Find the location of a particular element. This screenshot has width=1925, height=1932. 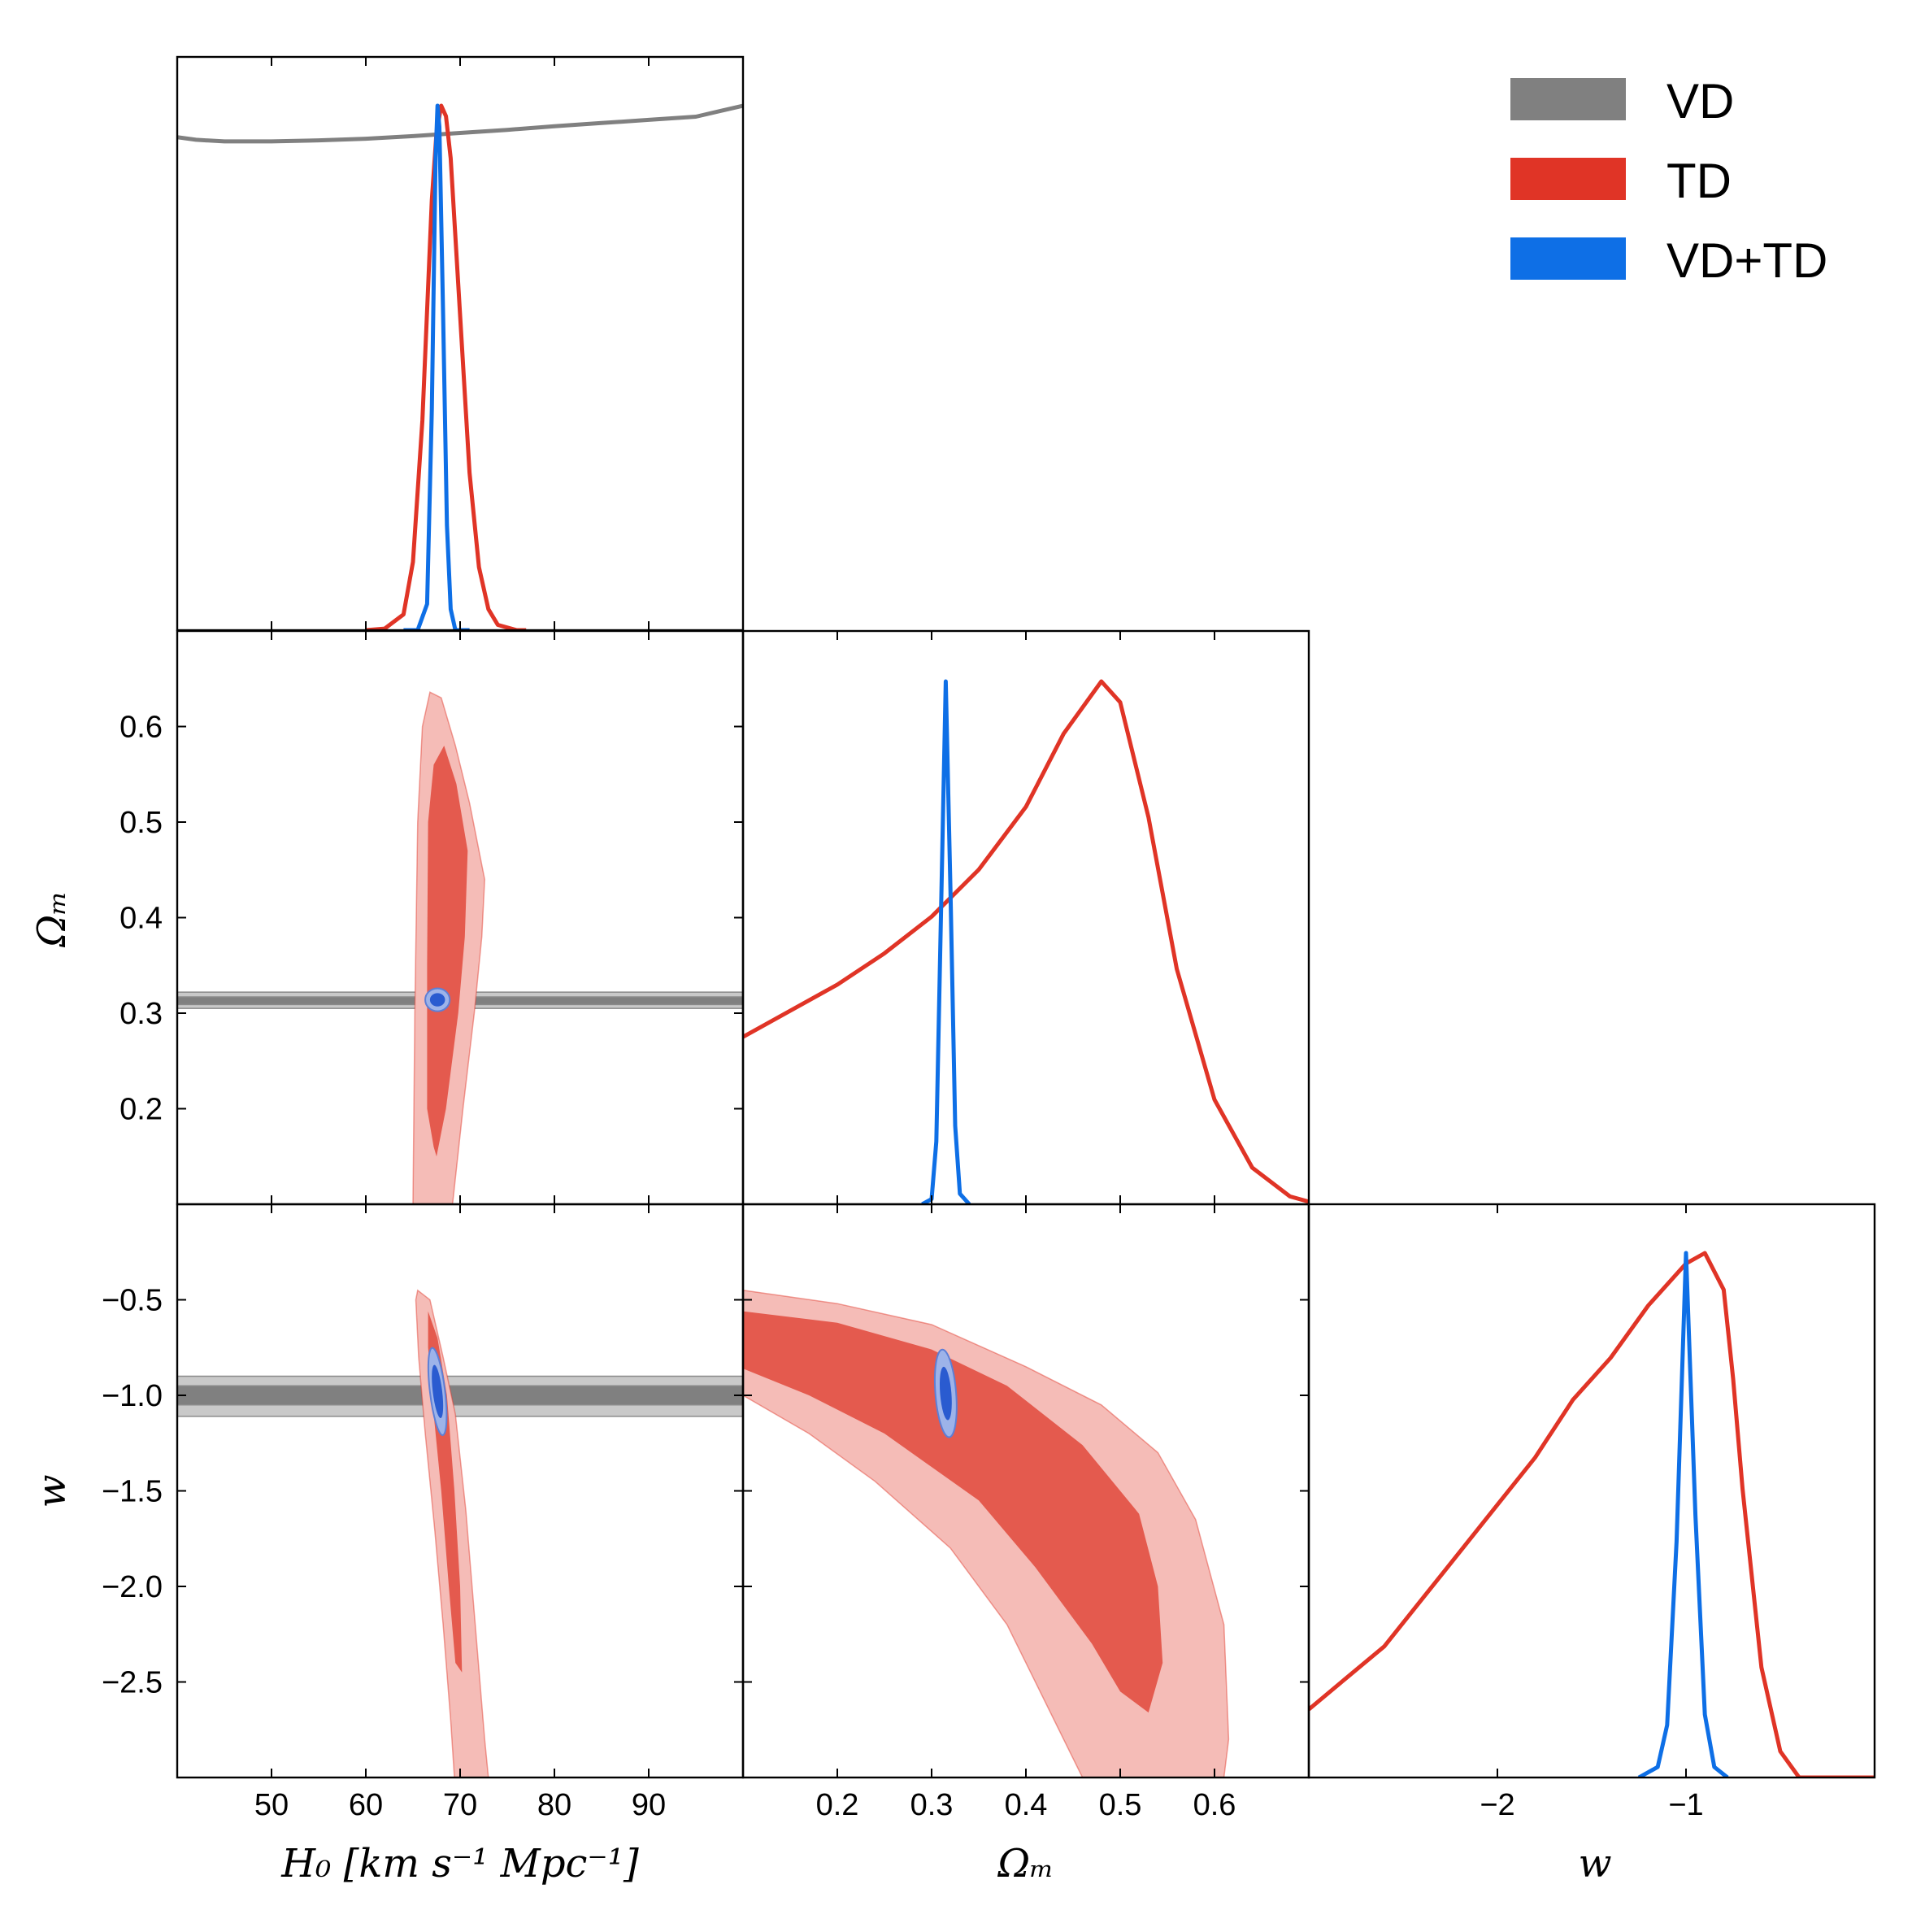

panel-Omega_m-Omega_m is located at coordinates (1026, 942).